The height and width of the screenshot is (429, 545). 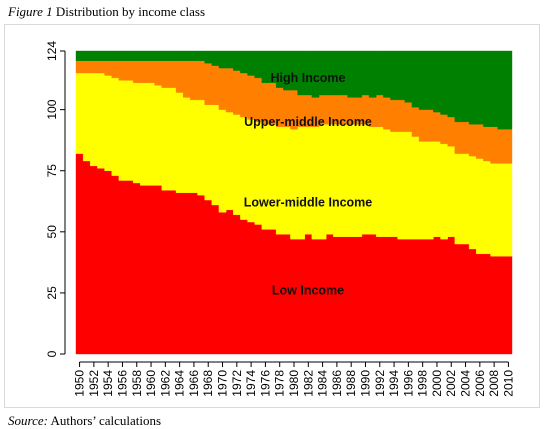 What do you see at coordinates (423, 383) in the screenshot?
I see `x-tick-label: 1998` at bounding box center [423, 383].